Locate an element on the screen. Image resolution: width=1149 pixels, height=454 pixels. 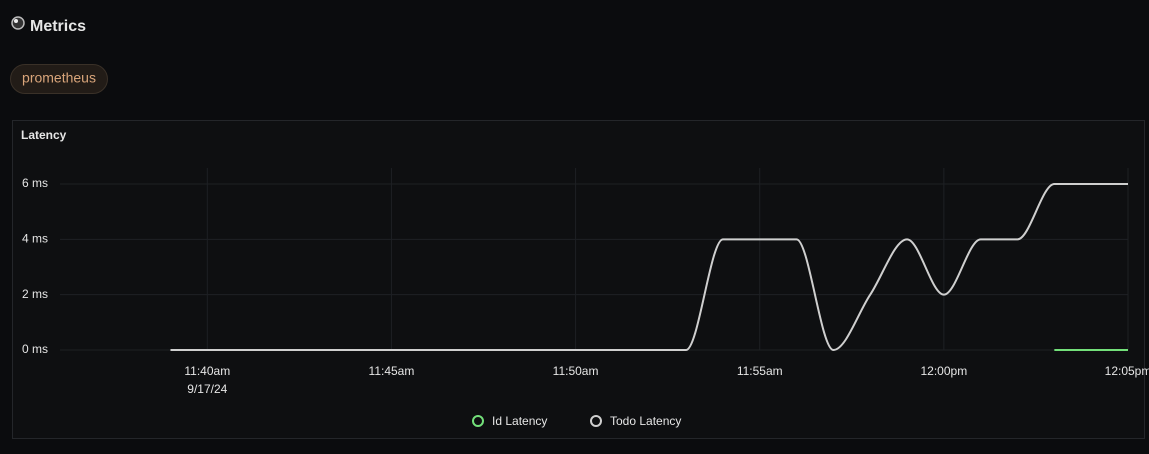
icon-dot is located at coordinates (16, 21).